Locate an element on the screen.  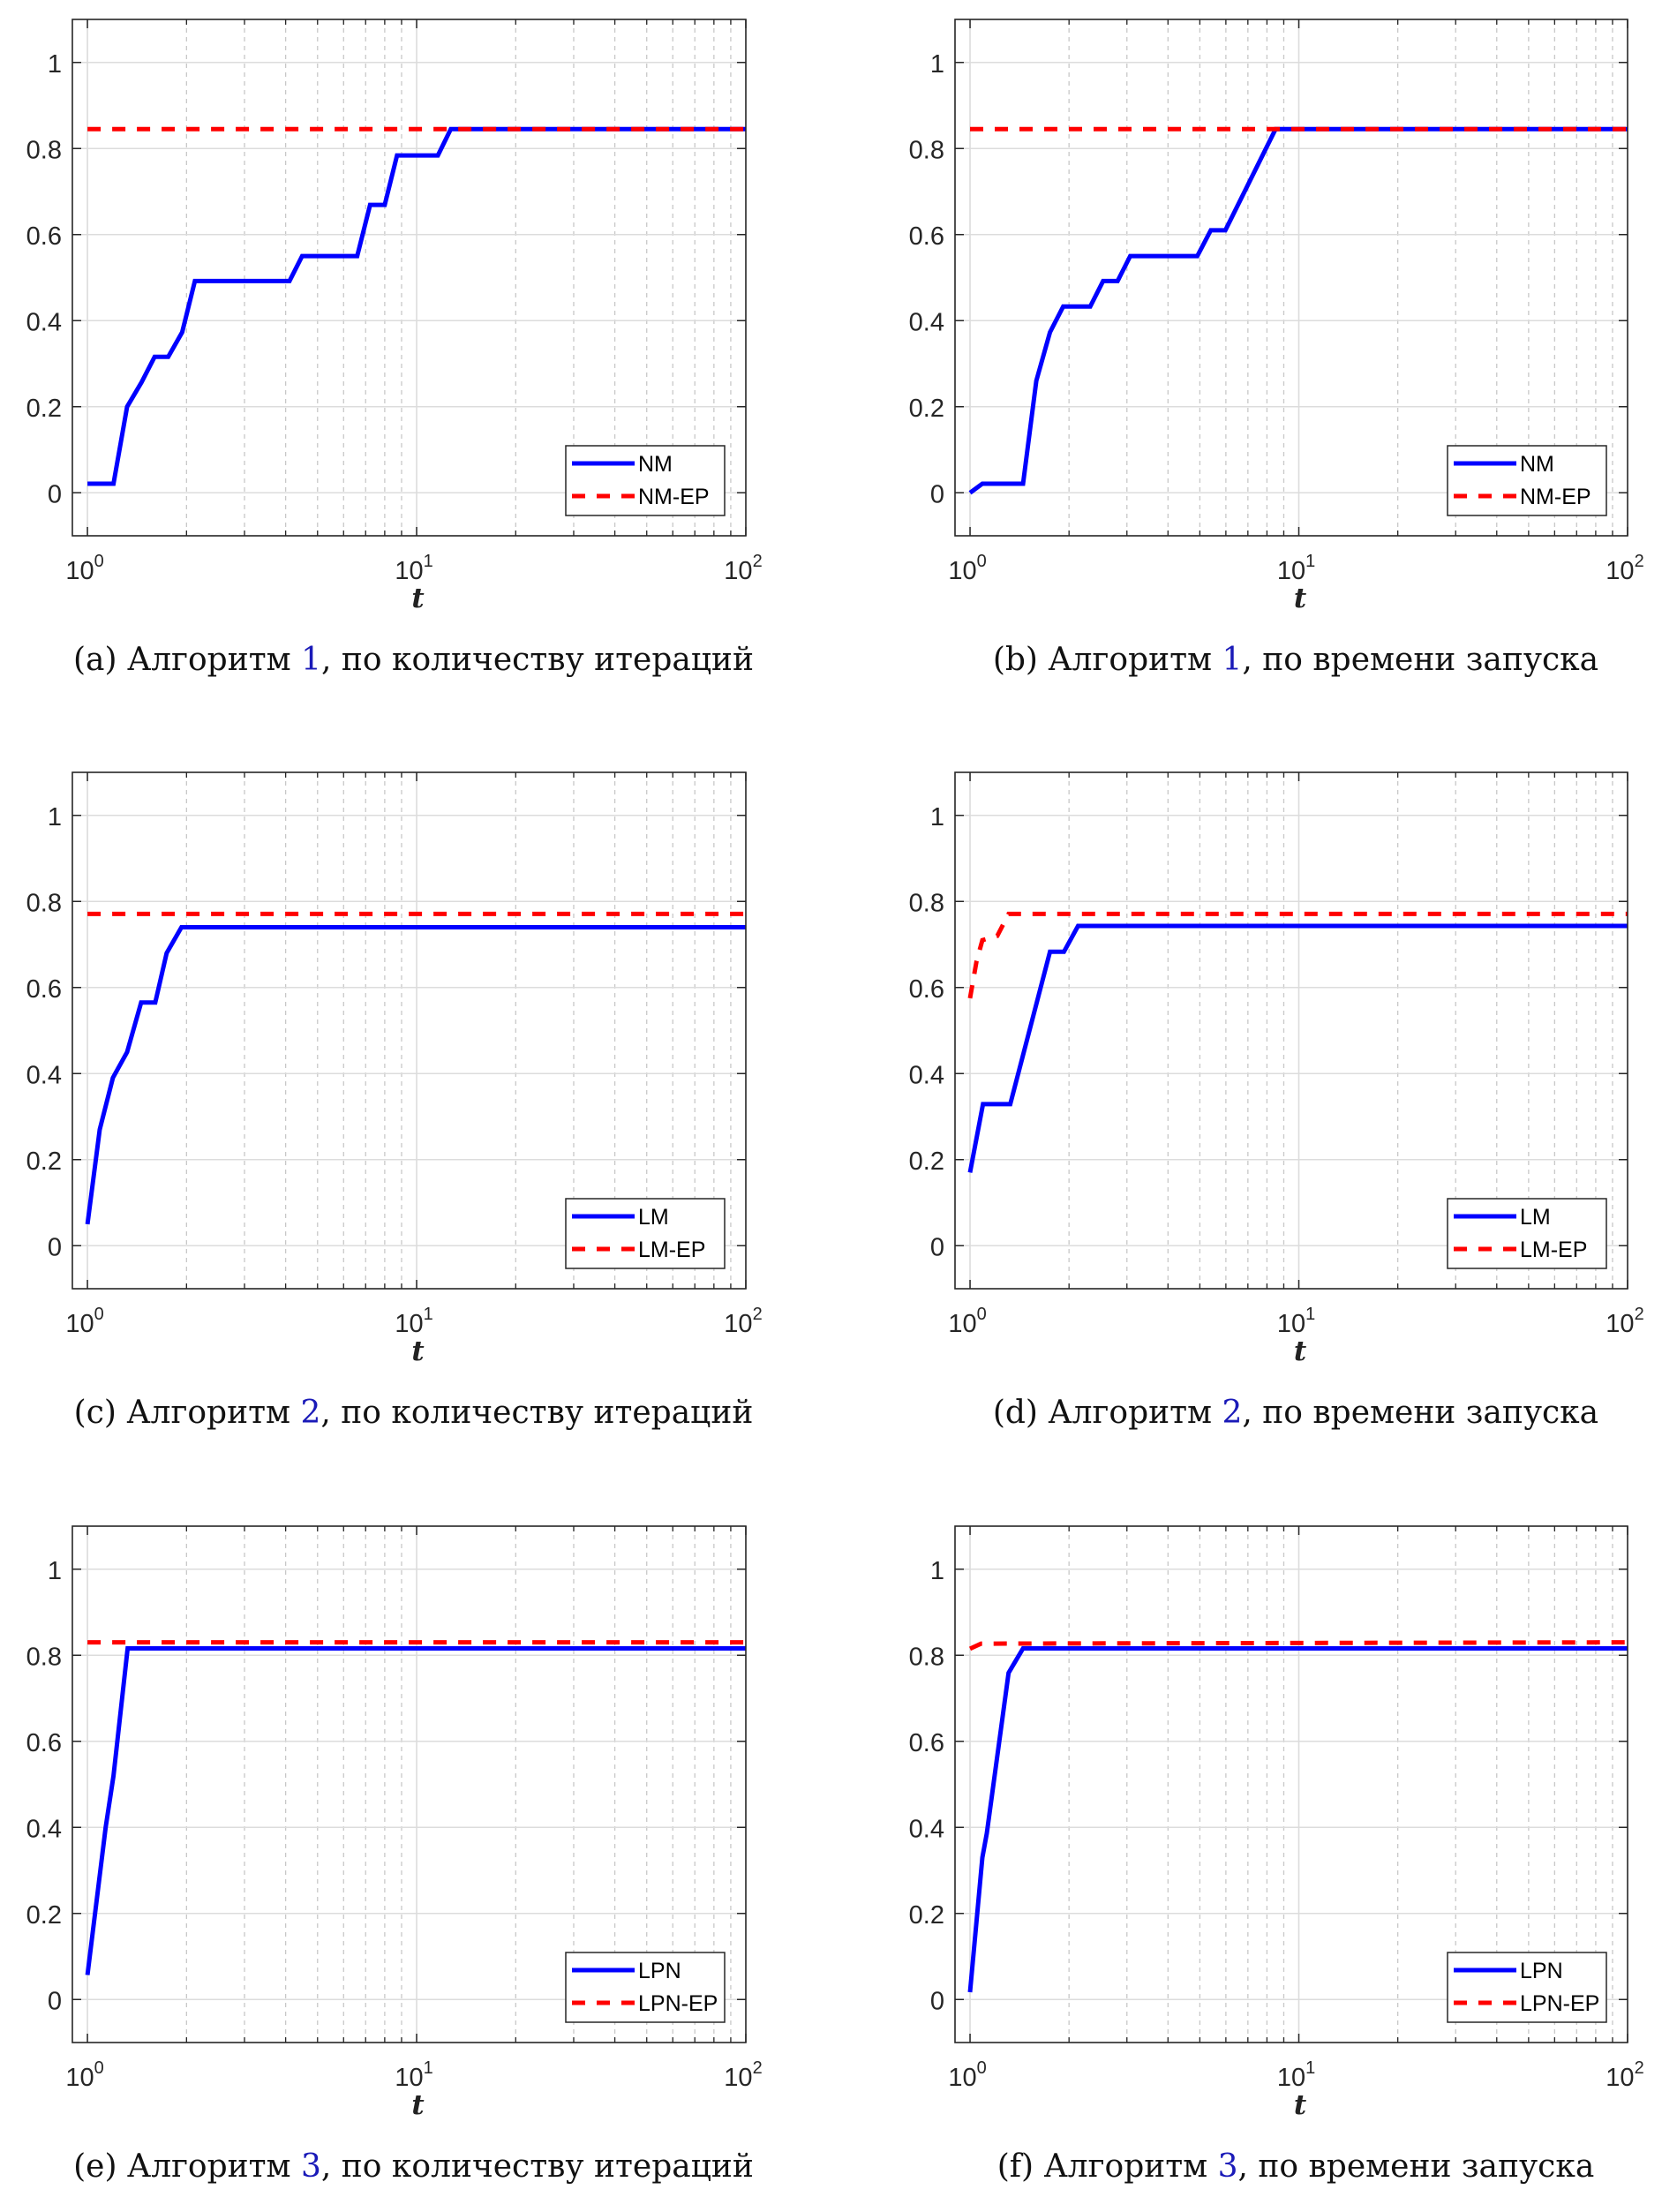
panel-caption: (d) Алгоритм 2, по времени запуска is located at coordinates (1295, 1413).